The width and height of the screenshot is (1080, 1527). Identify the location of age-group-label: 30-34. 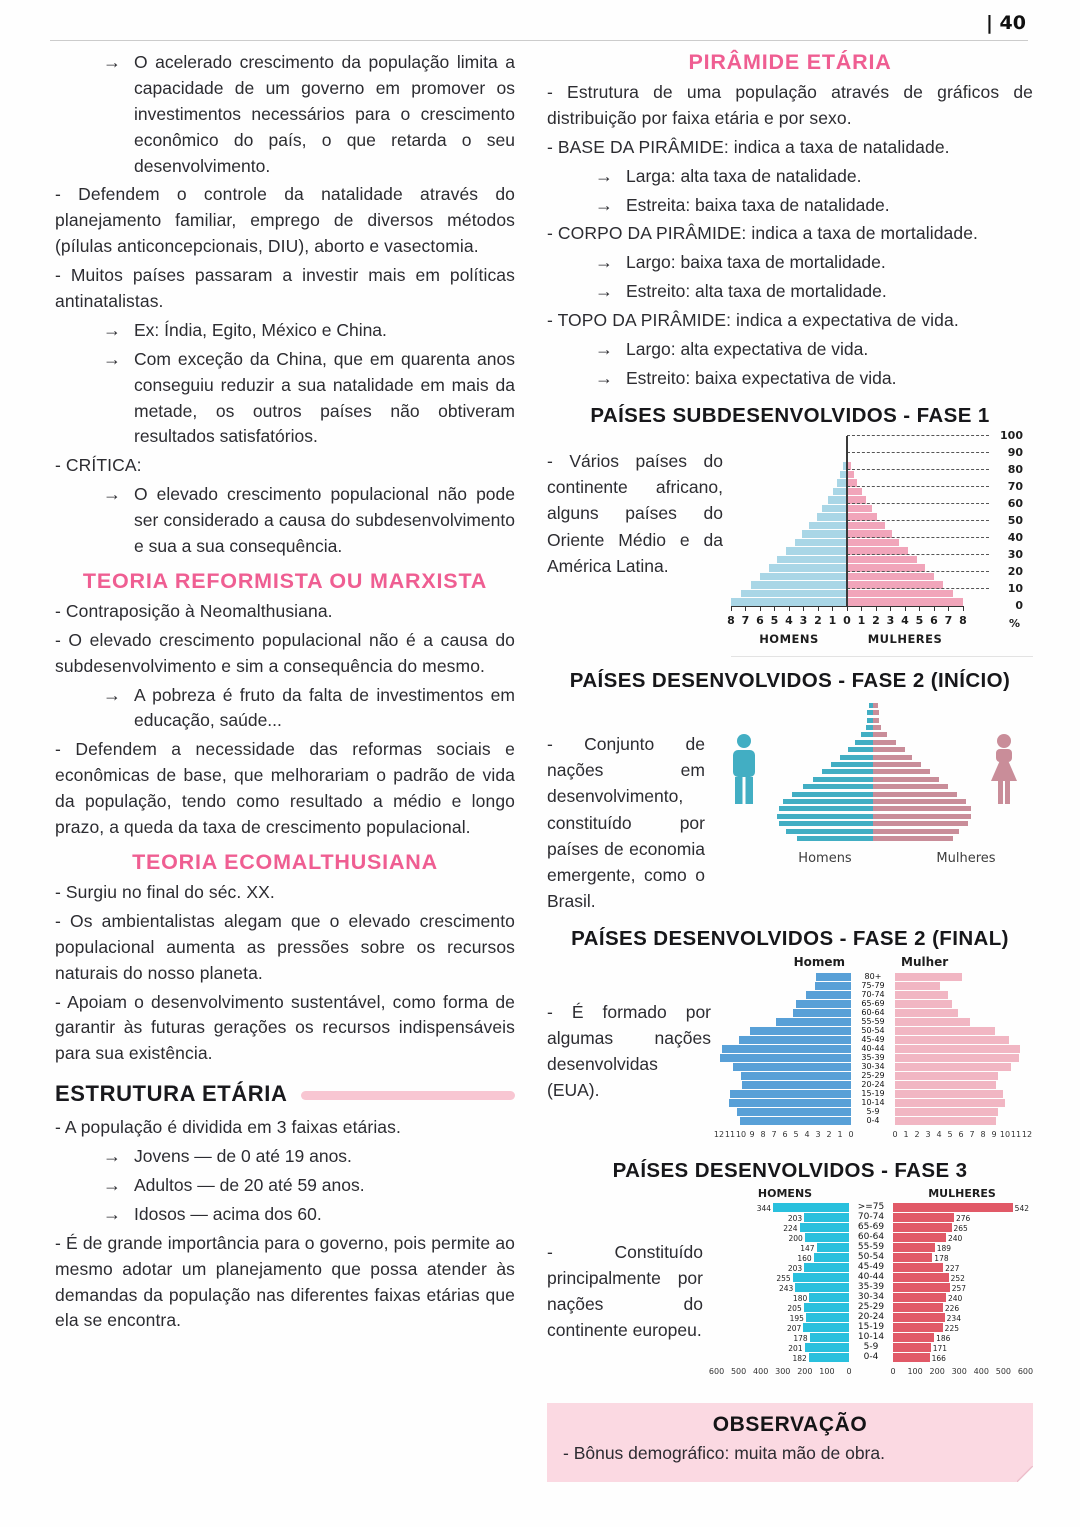
(873, 1067).